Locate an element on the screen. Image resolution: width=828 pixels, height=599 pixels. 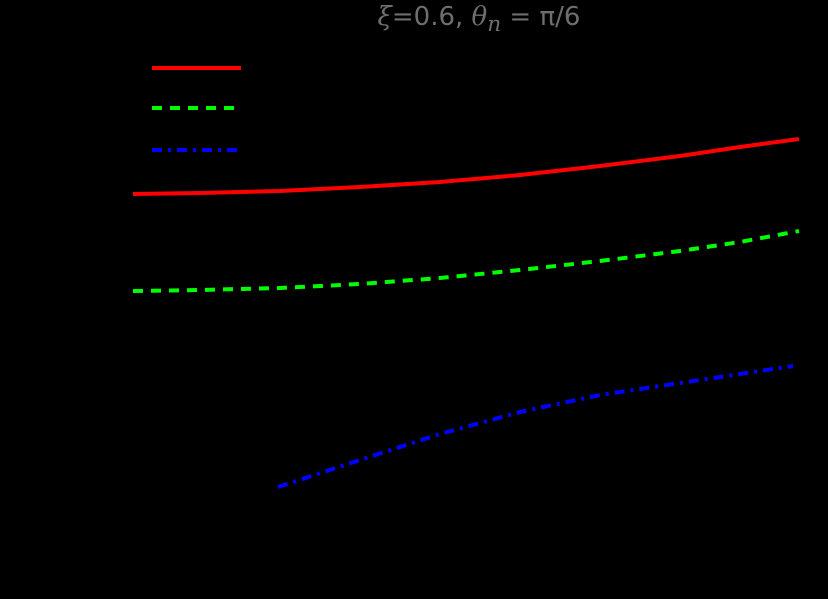
chart-title: ξ=0.6, θn = π/6 is located at coordinates (414, 19).